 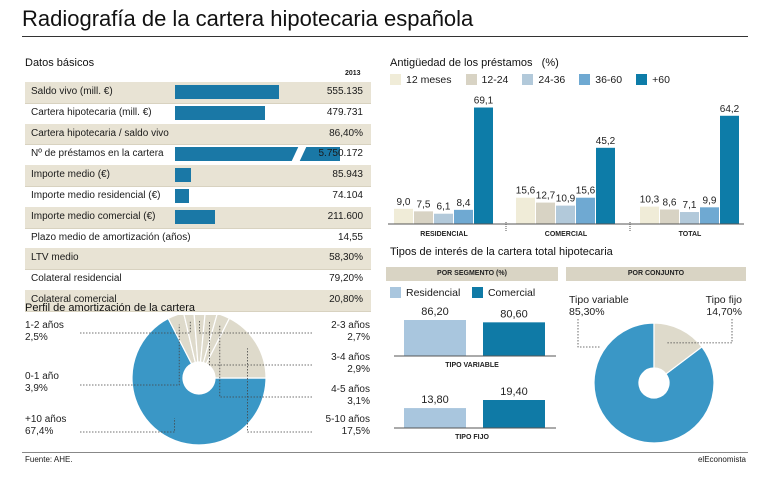 I want to click on slice-value-label: 2,5%, so click(x=36, y=337).